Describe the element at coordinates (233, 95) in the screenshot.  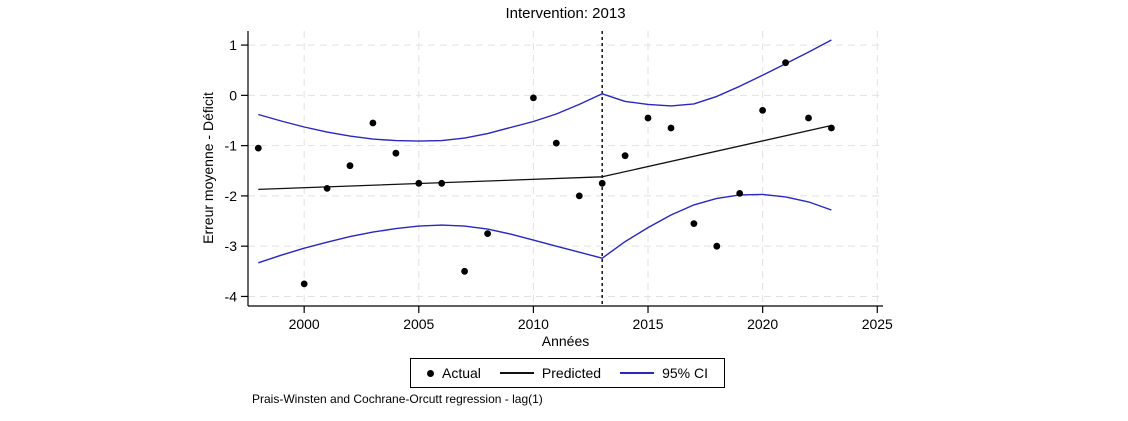
I see `y-tick-label: 0` at that location.